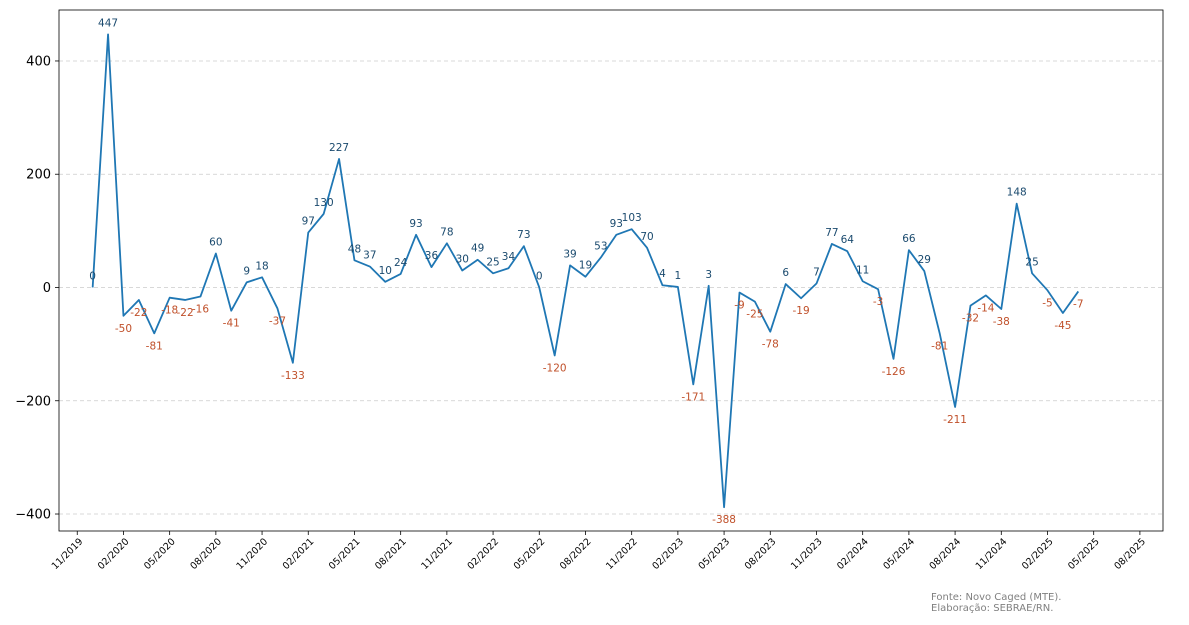 This screenshot has width=1189, height=625. Describe the element at coordinates (114, 554) in the screenshot. I see `x-tick-label: 02/2020` at that location.